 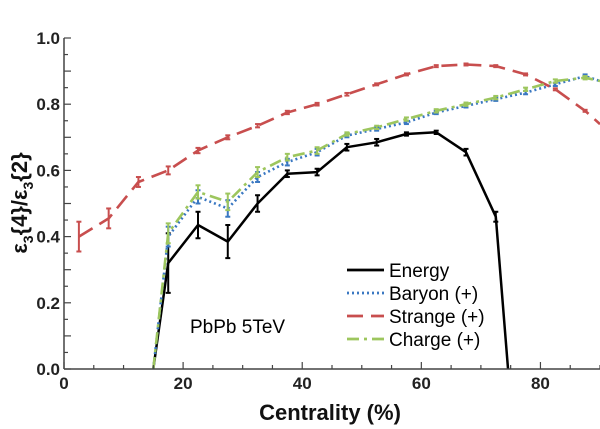 I want to click on y-axis-title: ε3{4}/ε3{2}, so click(x=21, y=203).